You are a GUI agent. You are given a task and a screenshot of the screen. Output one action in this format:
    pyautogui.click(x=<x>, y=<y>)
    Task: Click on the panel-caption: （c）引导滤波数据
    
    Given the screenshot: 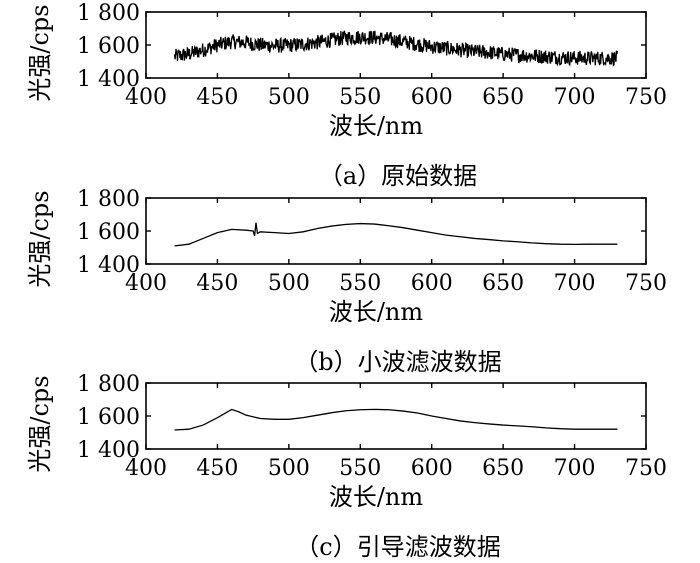 What is the action you would take?
    pyautogui.click(x=397, y=547)
    